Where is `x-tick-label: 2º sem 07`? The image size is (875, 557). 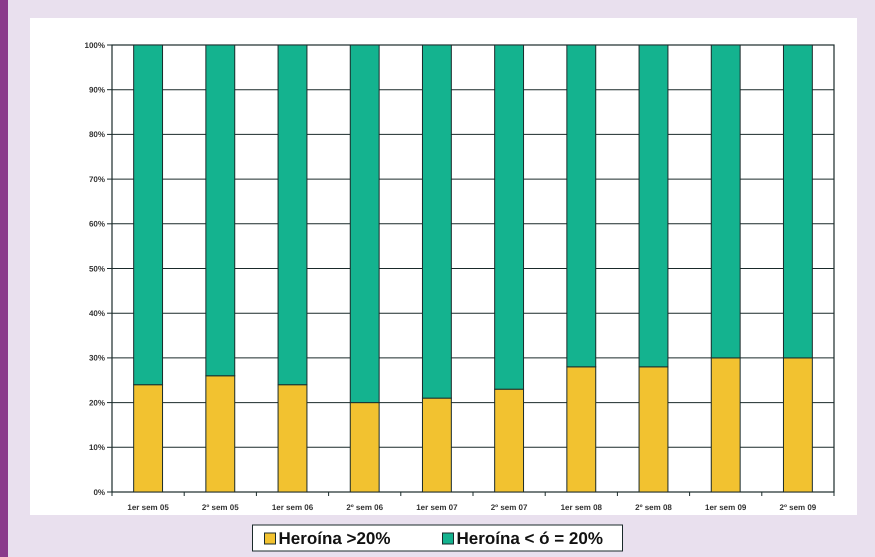 x-tick-label: 2º sem 07 is located at coordinates (509, 507).